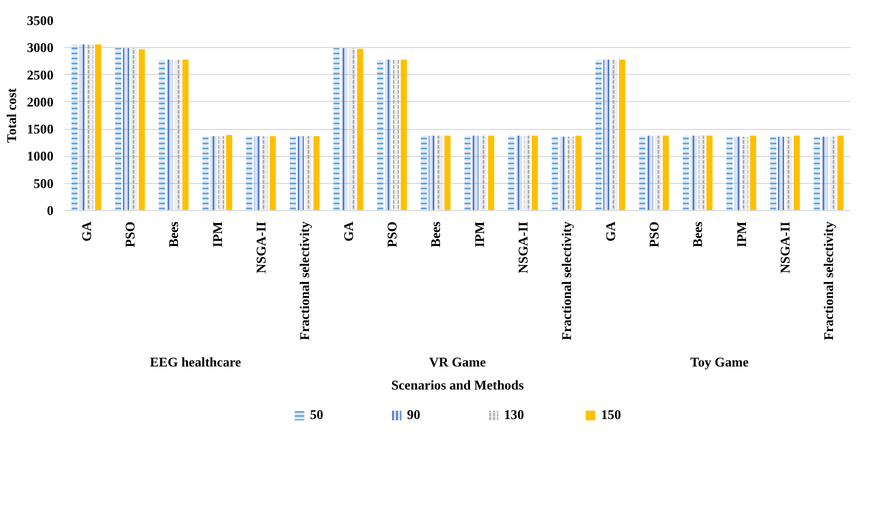 This screenshot has height=505, width=882. Describe the element at coordinates (50, 210) in the screenshot. I see `y-tick-label: 0` at that location.